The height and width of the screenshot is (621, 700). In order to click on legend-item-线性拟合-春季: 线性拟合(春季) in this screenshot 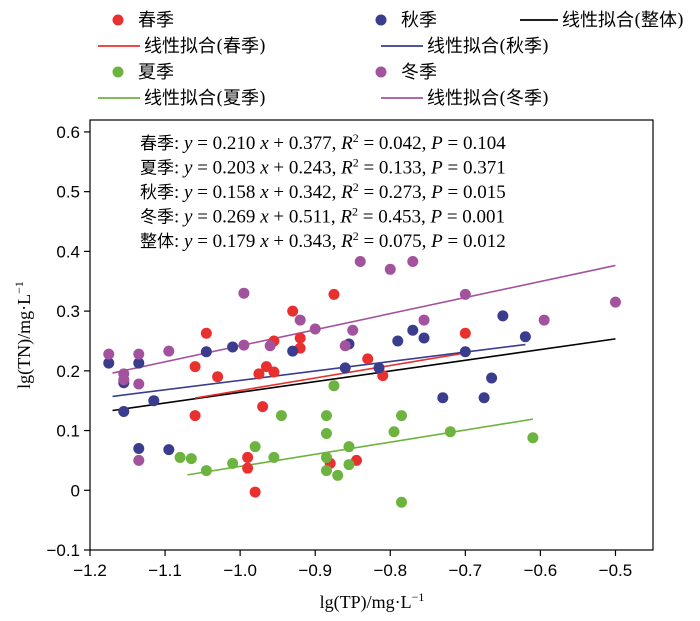, I will do `click(182, 46)`.